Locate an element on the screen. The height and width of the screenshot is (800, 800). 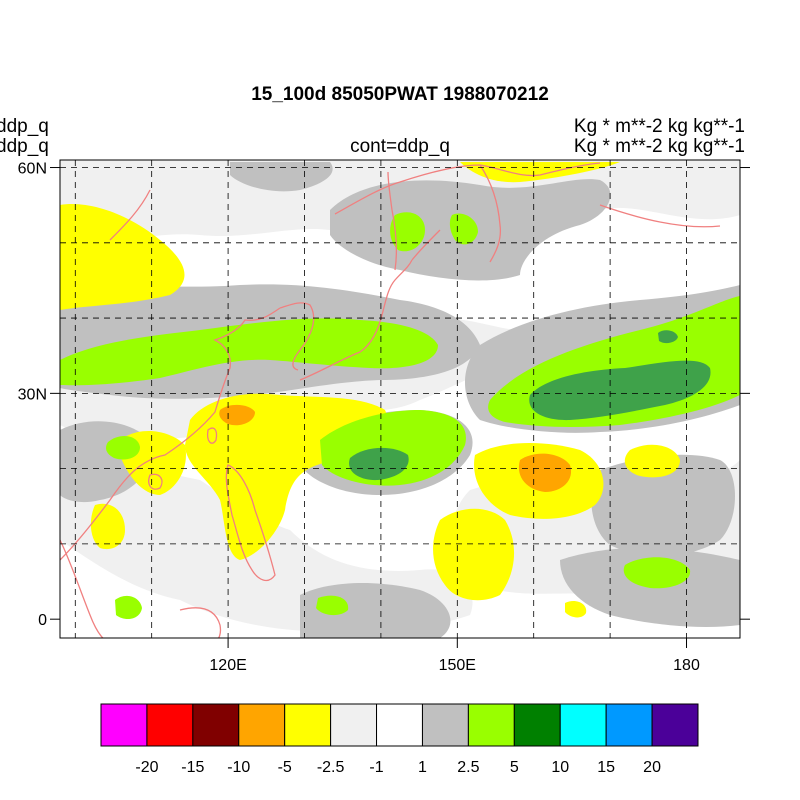
coast-borneo is located at coordinates (200, 622).